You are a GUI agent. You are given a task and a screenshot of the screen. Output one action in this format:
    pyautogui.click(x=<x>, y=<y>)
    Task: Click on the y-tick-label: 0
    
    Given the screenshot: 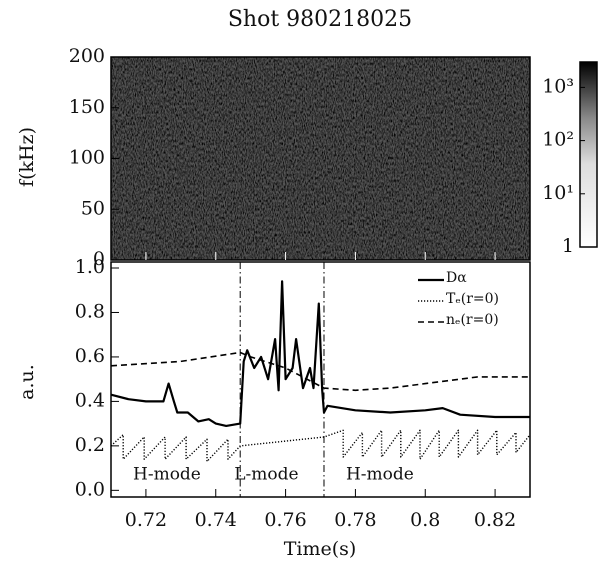 What is the action you would take?
    pyautogui.click(x=99, y=259)
    